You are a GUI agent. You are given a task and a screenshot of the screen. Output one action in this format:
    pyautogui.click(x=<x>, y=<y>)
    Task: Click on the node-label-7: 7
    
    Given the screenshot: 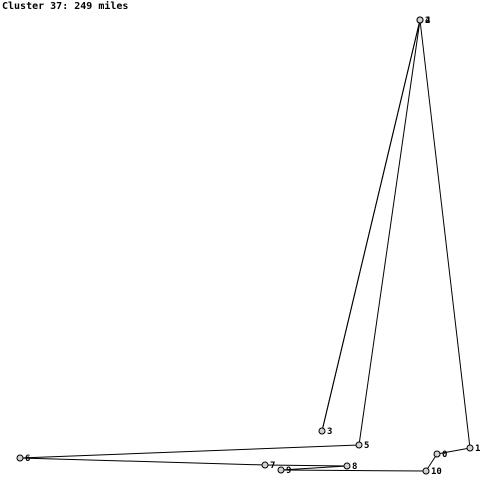 What is the action you would take?
    pyautogui.click(x=272, y=466)
    